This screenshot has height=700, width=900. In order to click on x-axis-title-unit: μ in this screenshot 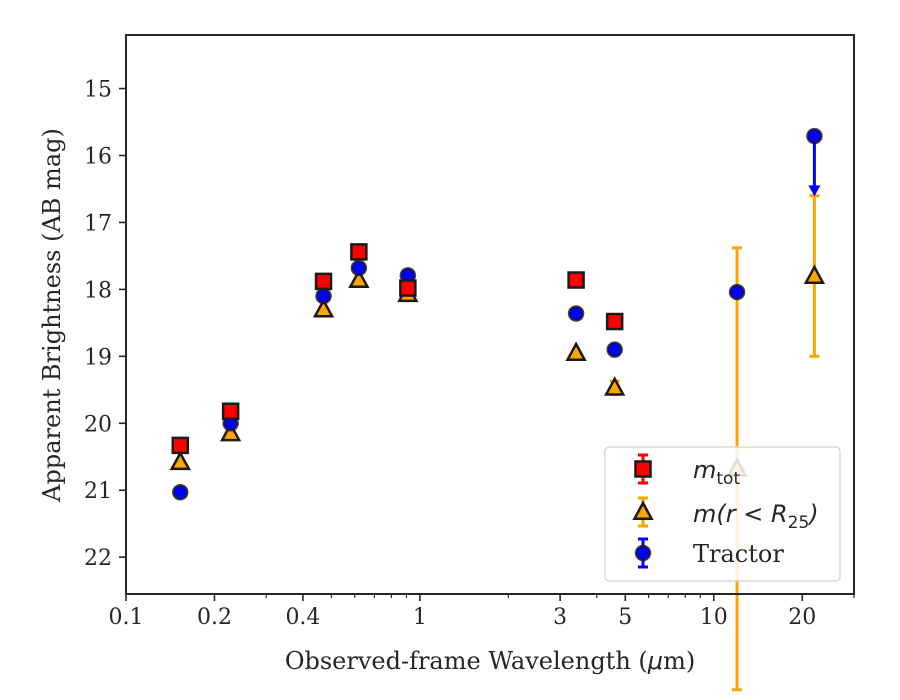, I will do `click(655, 661)`.